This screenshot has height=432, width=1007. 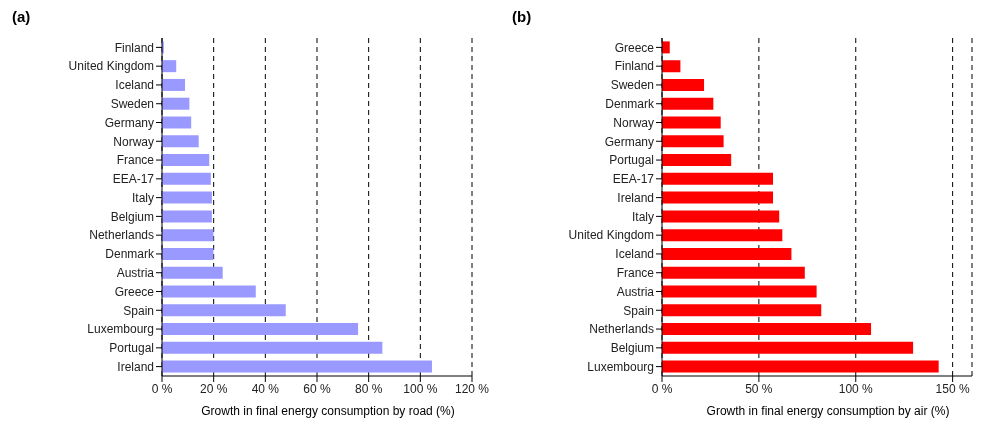 What do you see at coordinates (522, 17) in the screenshot?
I see `text: (b)` at bounding box center [522, 17].